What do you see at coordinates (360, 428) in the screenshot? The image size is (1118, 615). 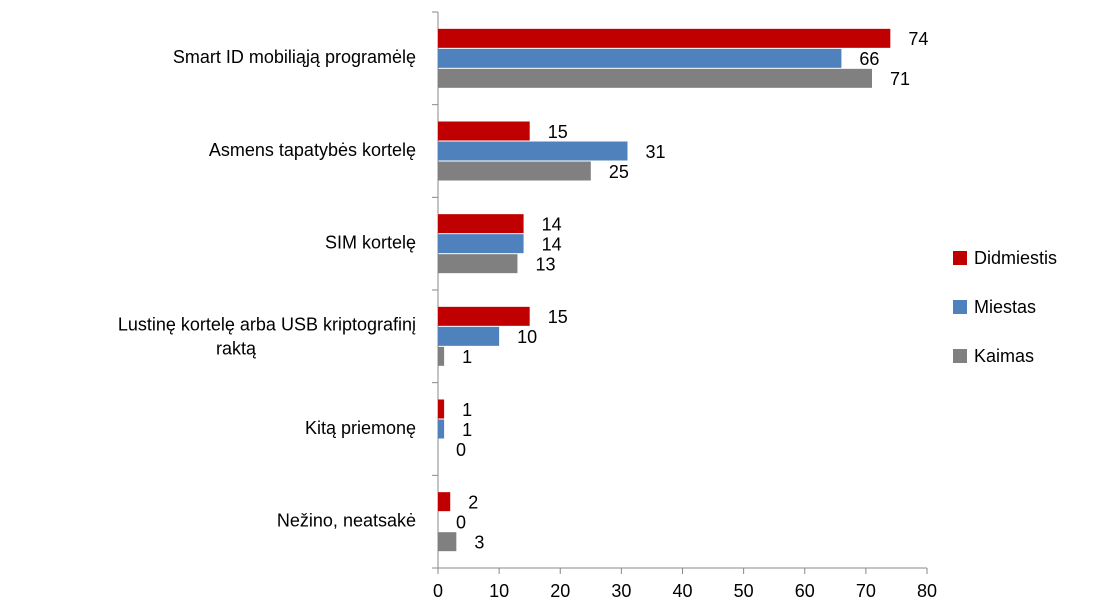 I see `category-label: Kitą priemonę` at bounding box center [360, 428].